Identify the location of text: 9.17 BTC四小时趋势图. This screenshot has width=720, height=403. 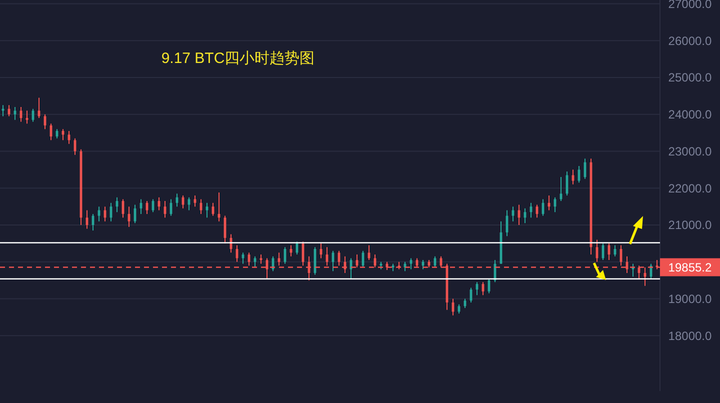
(238, 58).